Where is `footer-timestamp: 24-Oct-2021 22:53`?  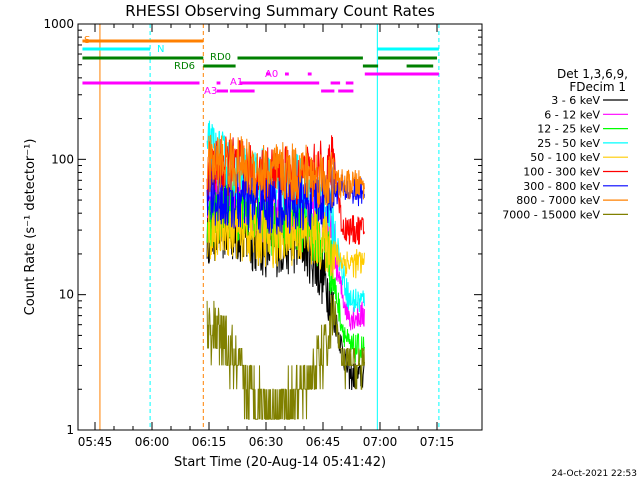
footer-timestamp: 24-Oct-2021 22:53 is located at coordinates (594, 474).